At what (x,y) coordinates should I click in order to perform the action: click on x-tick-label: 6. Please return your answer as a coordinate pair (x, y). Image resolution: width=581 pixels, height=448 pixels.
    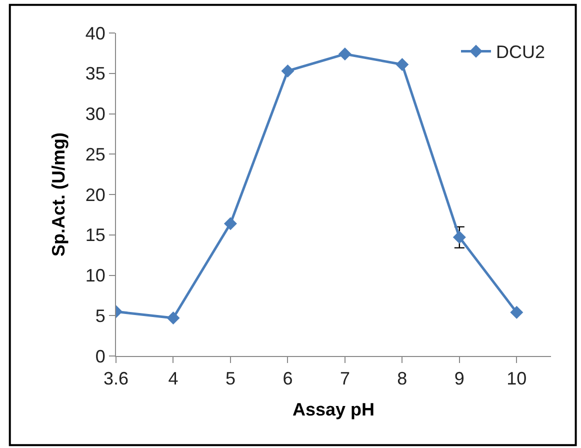
    Looking at the image, I should click on (287, 378).